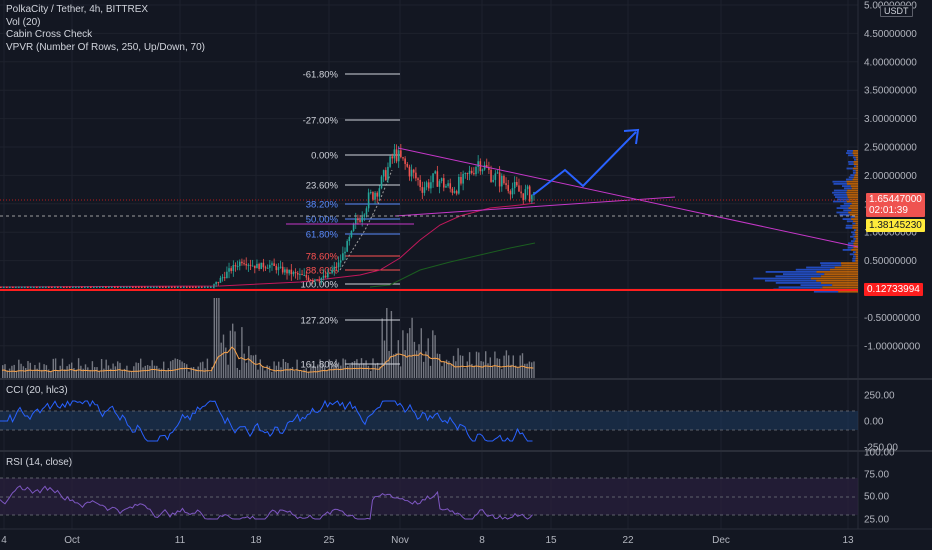 This screenshot has height=550, width=932. I want to click on time-axis: 4 Oct 11 18 25 Nov 8 15 22 Dec 13, so click(427, 540).